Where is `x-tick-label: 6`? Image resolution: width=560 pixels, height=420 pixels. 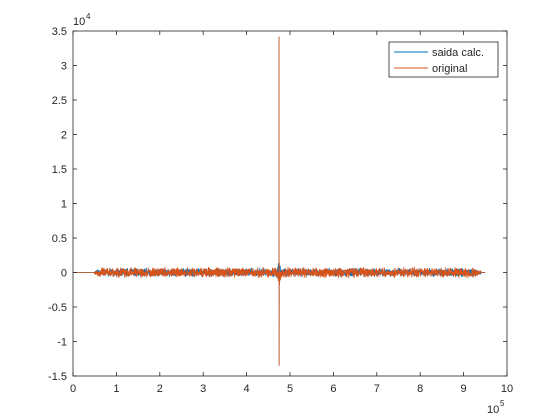
x-tick-label: 6 is located at coordinates (333, 389).